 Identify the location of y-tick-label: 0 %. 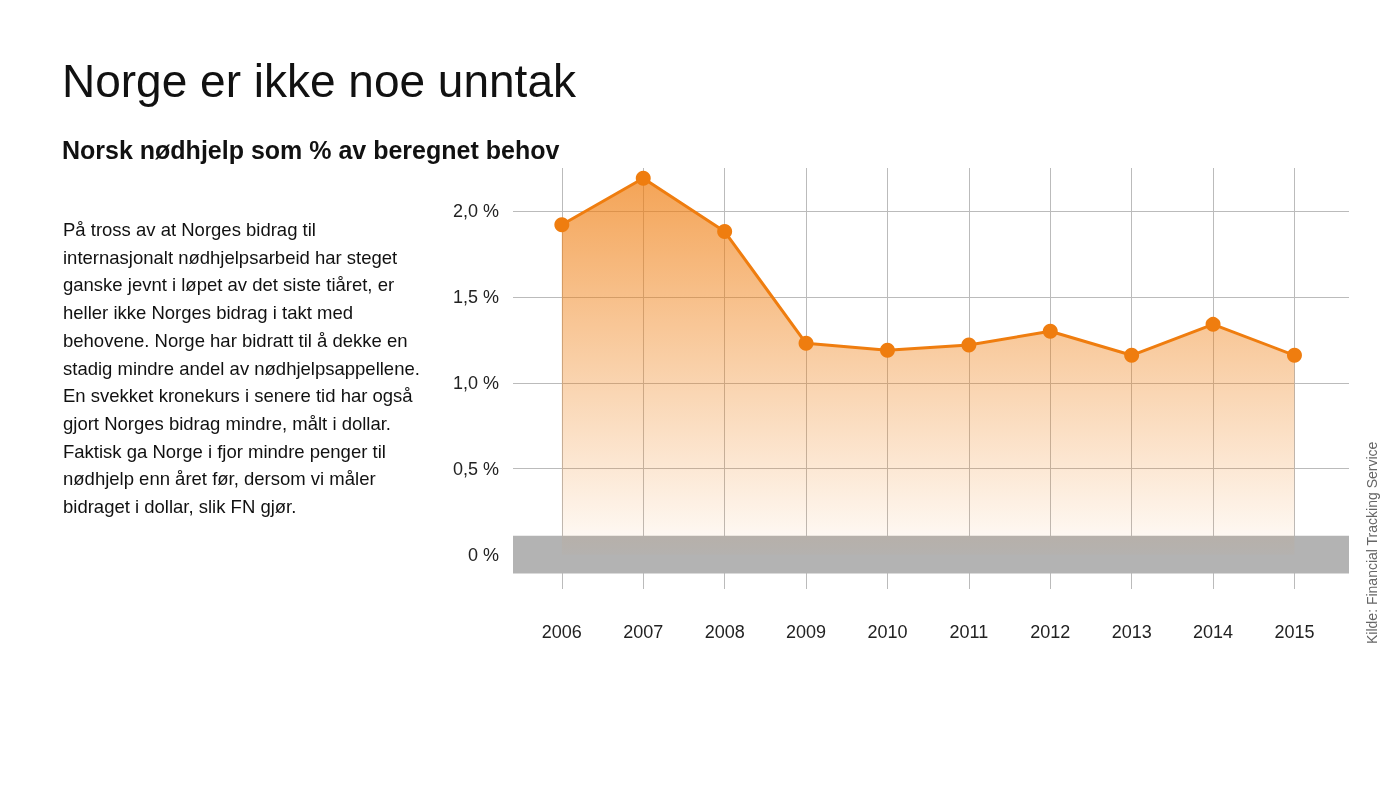
(483, 554).